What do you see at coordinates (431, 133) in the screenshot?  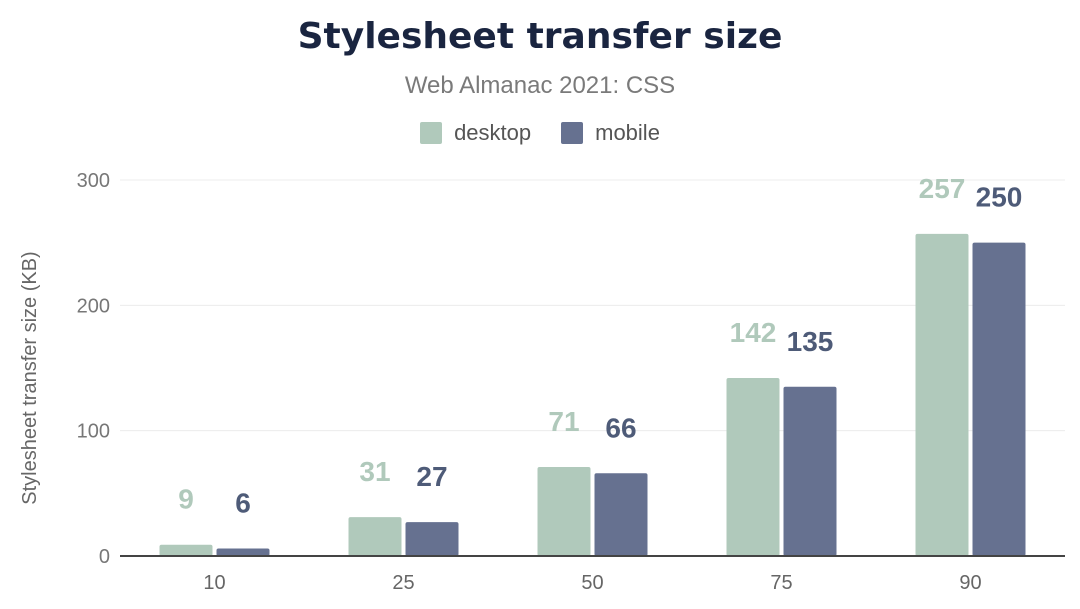 I see `legend-swatch-desktop` at bounding box center [431, 133].